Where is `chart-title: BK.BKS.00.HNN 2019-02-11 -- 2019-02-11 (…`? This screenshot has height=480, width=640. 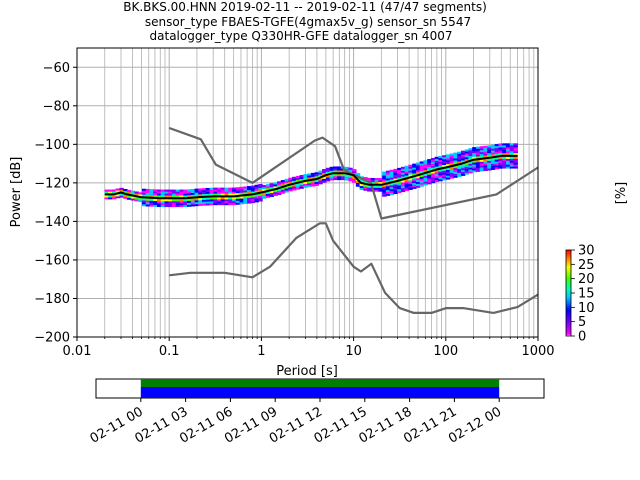
chart-title: BK.BKS.00.HNN 2019-02-11 -- 2019-02-11 (… is located at coordinates (305, 21).